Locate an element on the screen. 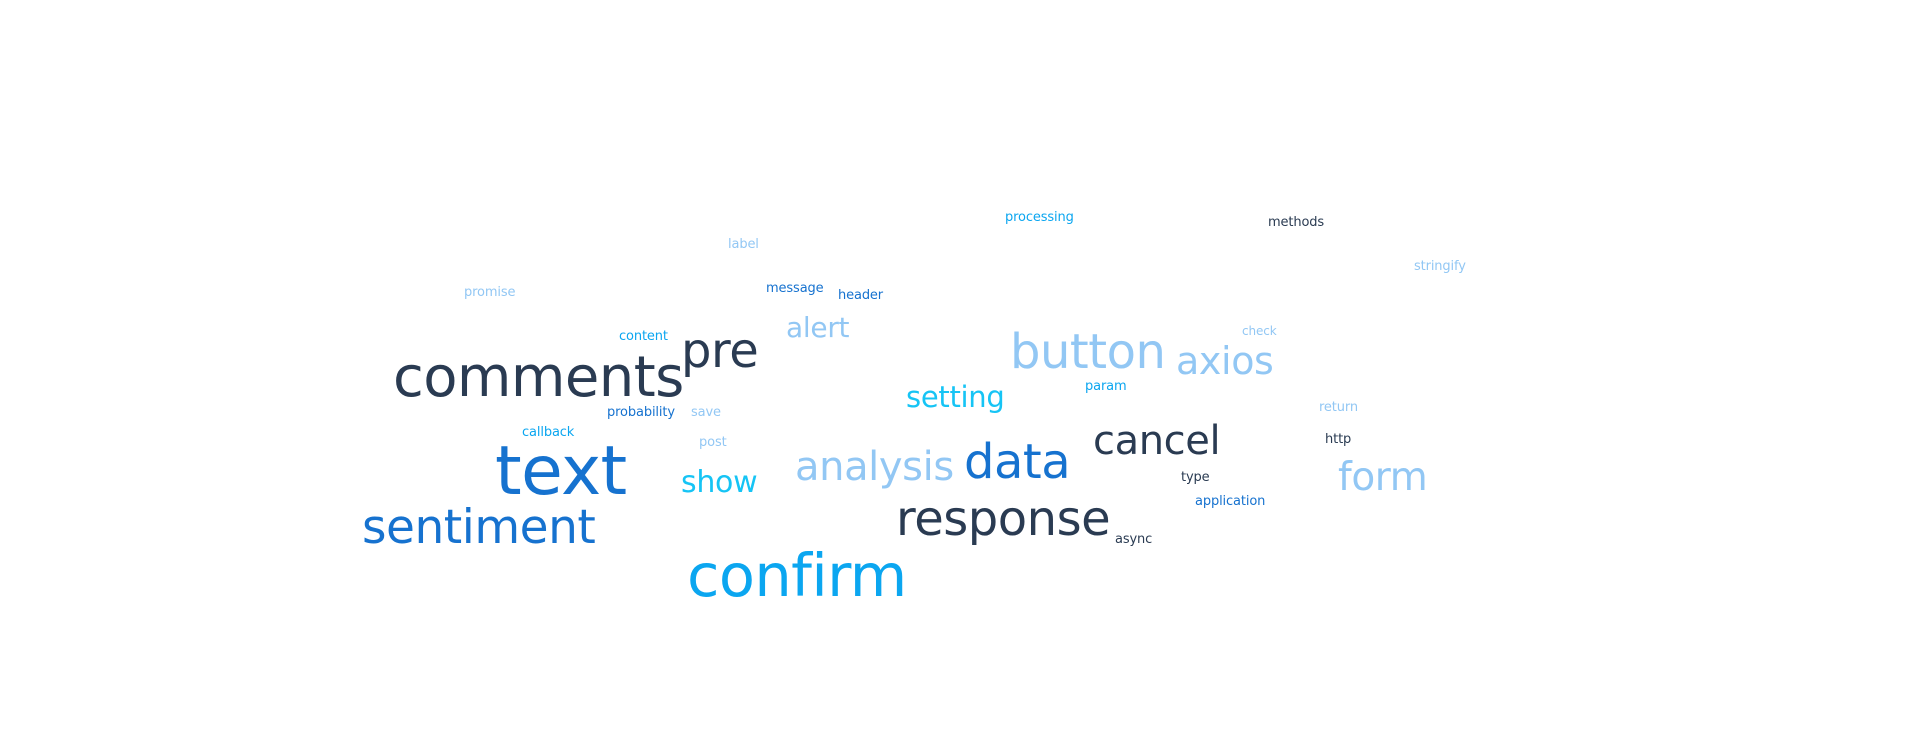 The image size is (1920, 746). word-param: param is located at coordinates (1106, 386).